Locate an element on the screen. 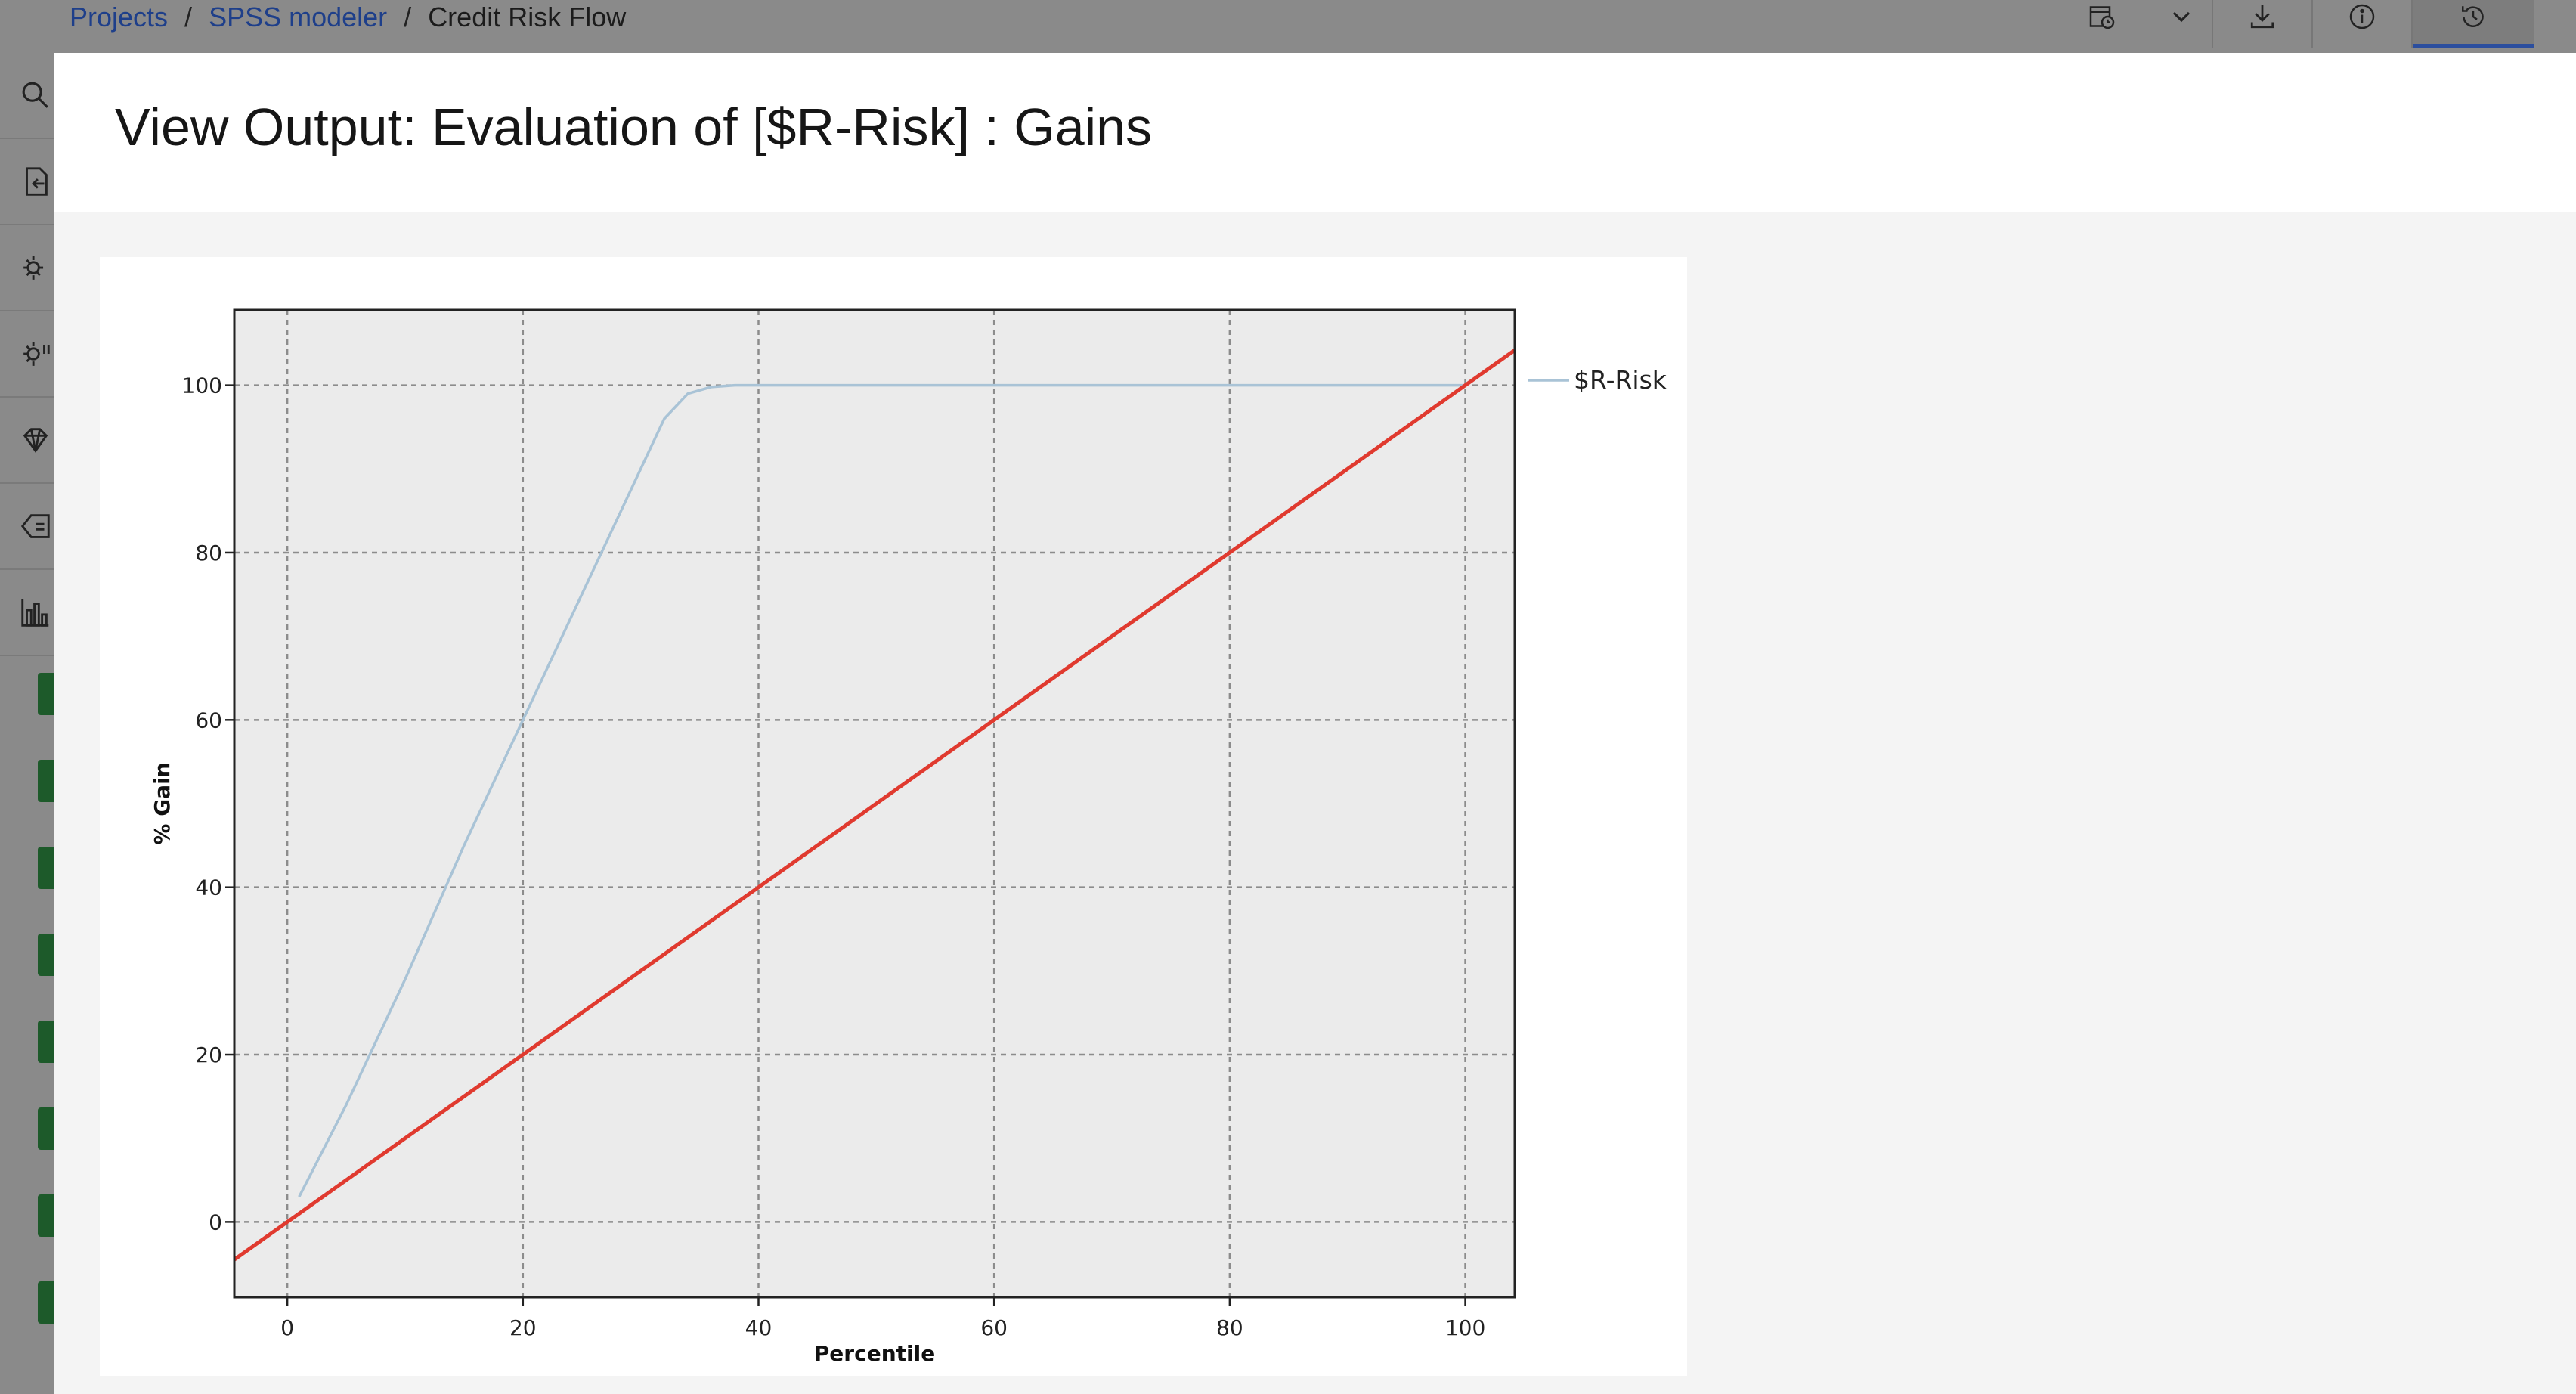  breadcrumb-spss-modeler: SPSS modeler is located at coordinates (298, 17).